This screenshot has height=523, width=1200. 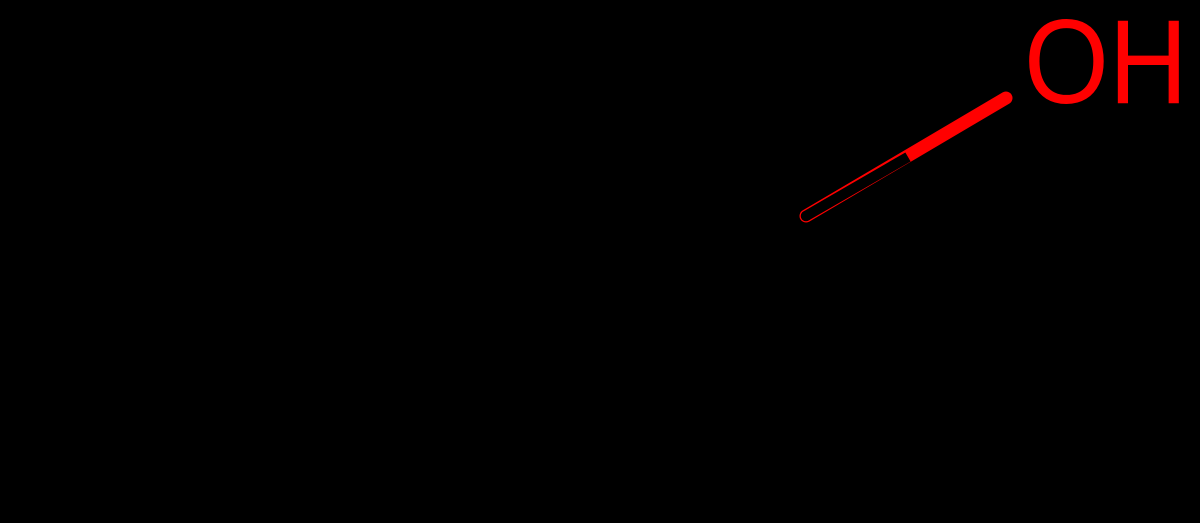 I want to click on bond-end-cap-overlay, so click(x=806, y=216).